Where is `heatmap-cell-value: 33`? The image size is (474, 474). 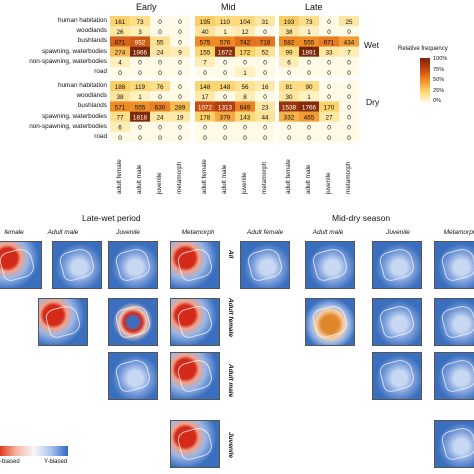
heatmap-cell-value: 33 is located at coordinates (329, 53).